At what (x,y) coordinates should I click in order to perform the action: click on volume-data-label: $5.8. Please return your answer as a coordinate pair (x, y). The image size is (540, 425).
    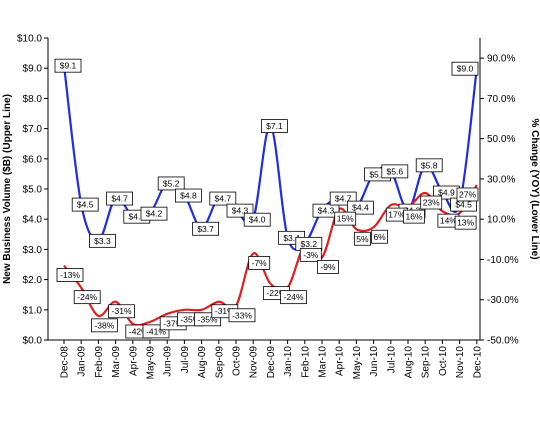
    Looking at the image, I should click on (429, 165).